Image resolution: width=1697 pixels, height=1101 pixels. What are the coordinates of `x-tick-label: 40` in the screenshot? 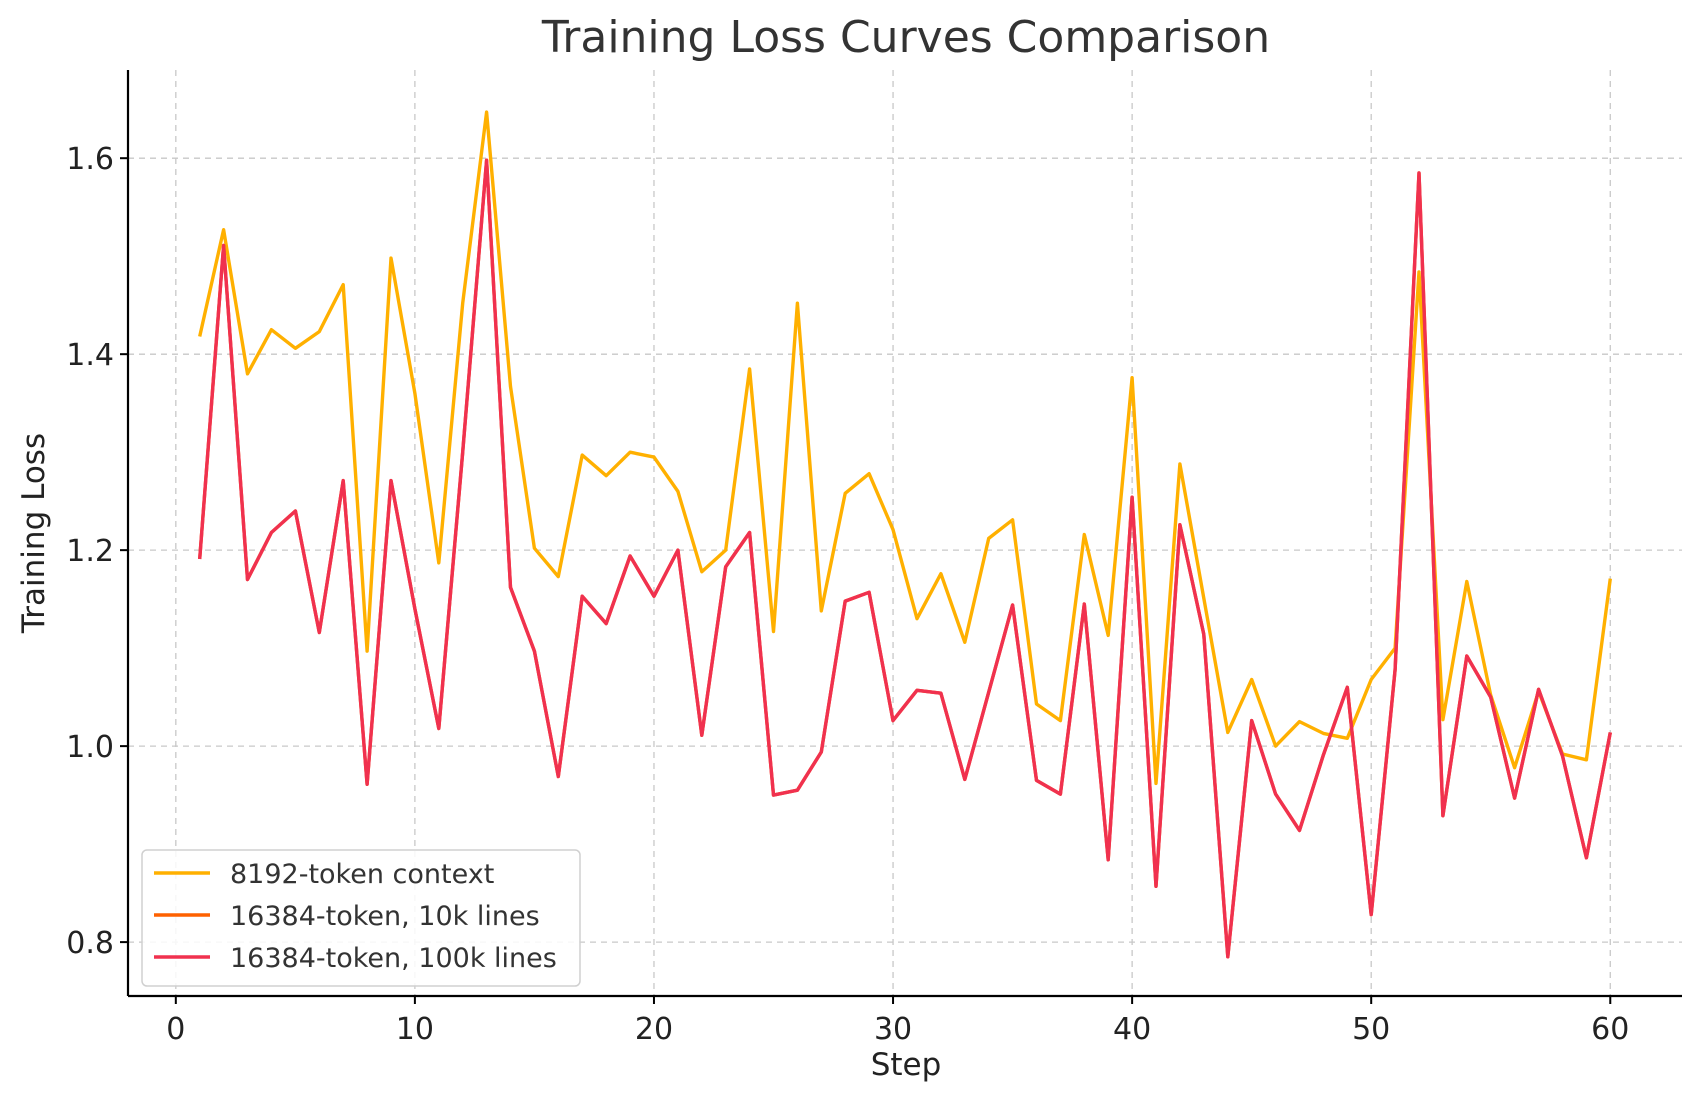 It's located at (1132, 1029).